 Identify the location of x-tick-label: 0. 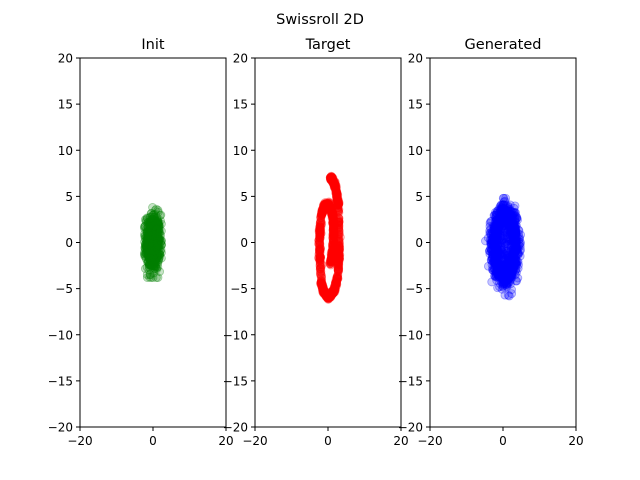
(503, 441).